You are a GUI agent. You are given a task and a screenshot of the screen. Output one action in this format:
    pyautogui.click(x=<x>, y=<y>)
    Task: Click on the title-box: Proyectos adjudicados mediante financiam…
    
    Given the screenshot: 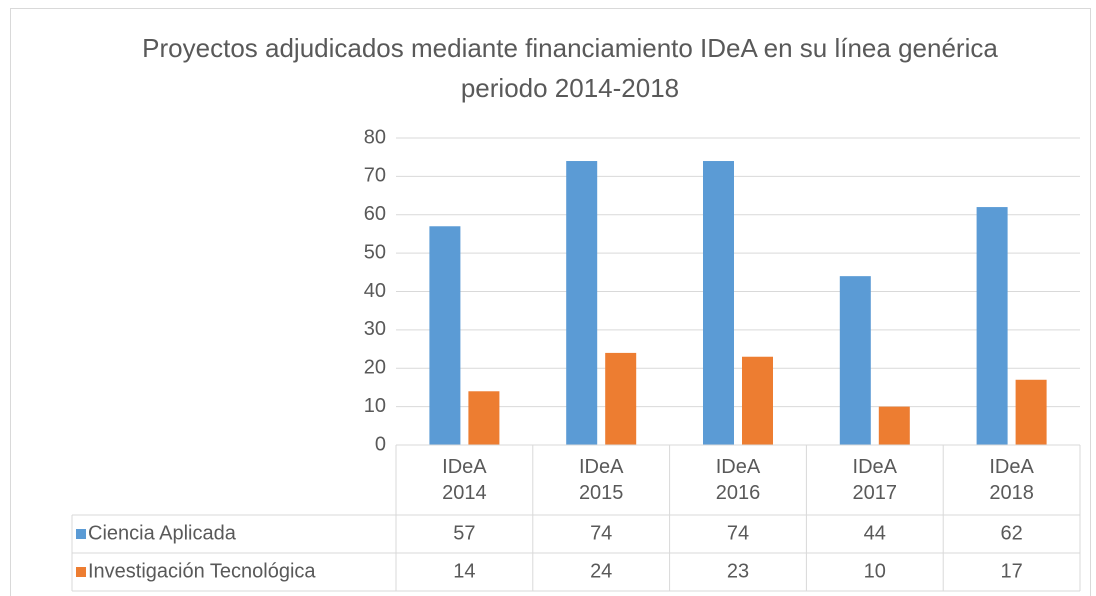 What is the action you would take?
    pyautogui.click(x=570, y=68)
    